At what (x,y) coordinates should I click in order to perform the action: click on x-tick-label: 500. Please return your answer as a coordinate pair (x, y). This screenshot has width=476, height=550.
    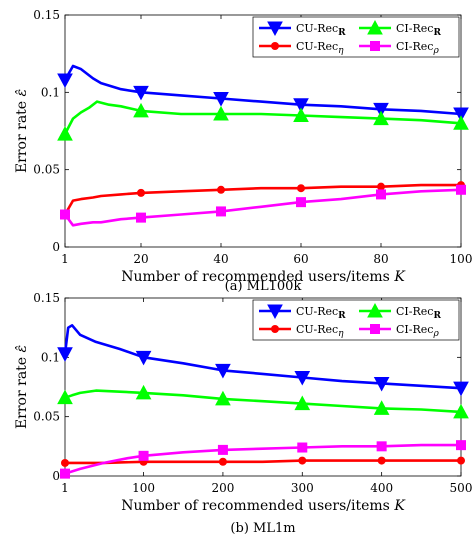
    Looking at the image, I should click on (461, 488).